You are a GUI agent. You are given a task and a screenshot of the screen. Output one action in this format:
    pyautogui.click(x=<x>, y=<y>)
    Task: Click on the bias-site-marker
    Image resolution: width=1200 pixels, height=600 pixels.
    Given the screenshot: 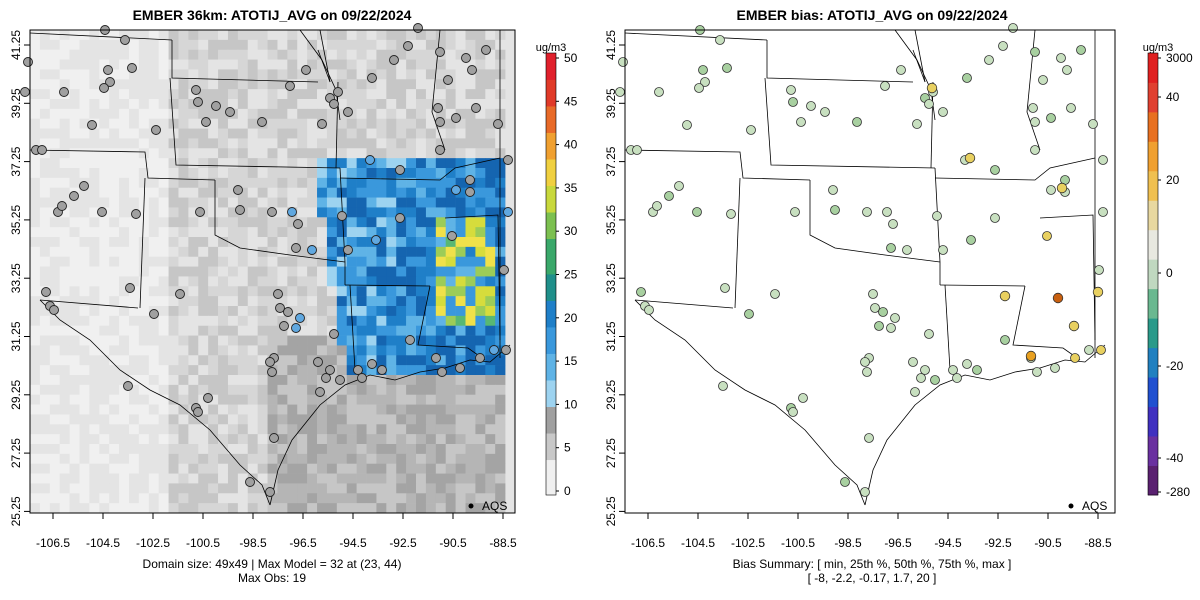 What is the action you would take?
    pyautogui.click(x=793, y=412)
    